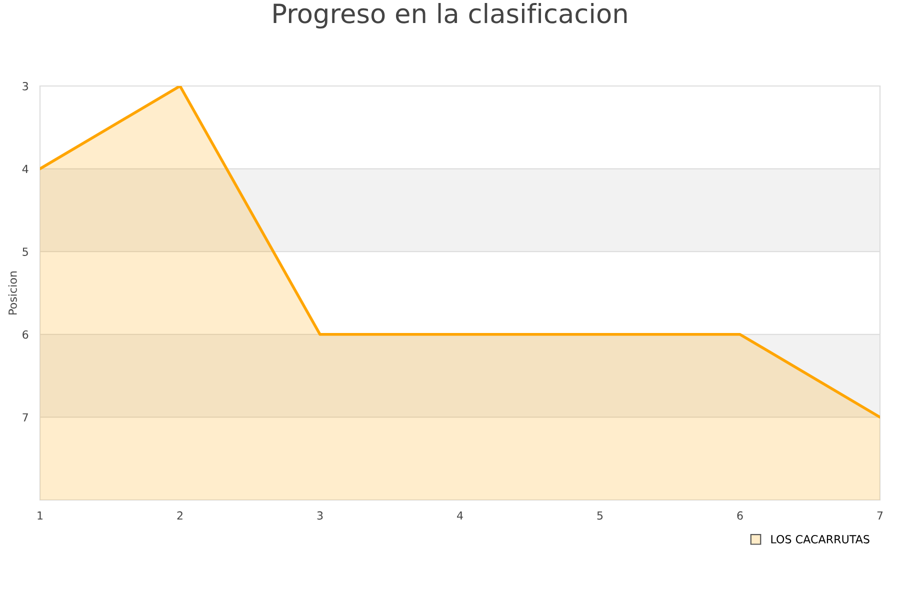 The height and width of the screenshot is (600, 900). I want to click on chart-title: Progreso en la clasificacion, so click(450, 16).